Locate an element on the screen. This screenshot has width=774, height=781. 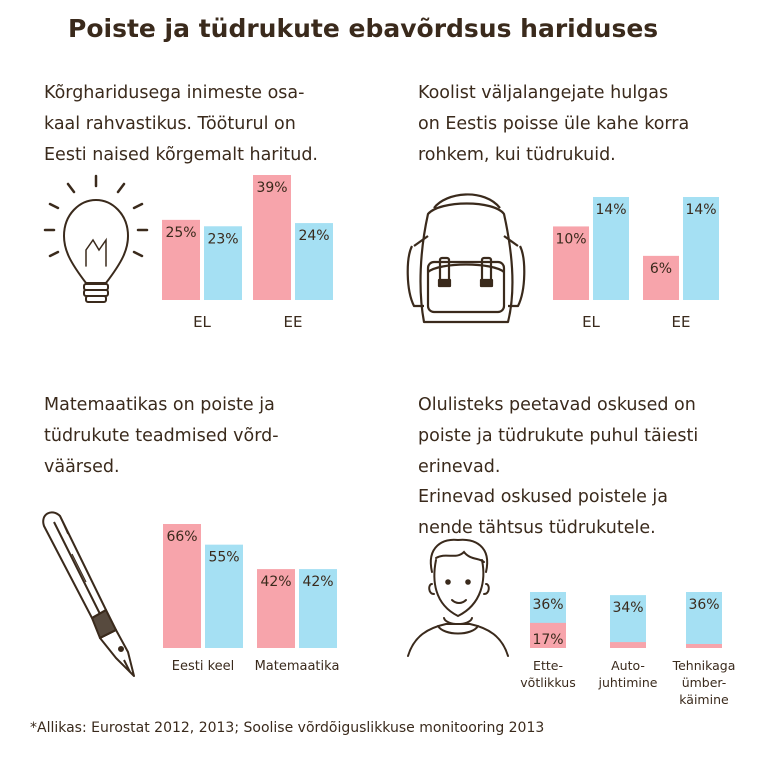
category-label: Ette- is located at coordinates (548, 665).